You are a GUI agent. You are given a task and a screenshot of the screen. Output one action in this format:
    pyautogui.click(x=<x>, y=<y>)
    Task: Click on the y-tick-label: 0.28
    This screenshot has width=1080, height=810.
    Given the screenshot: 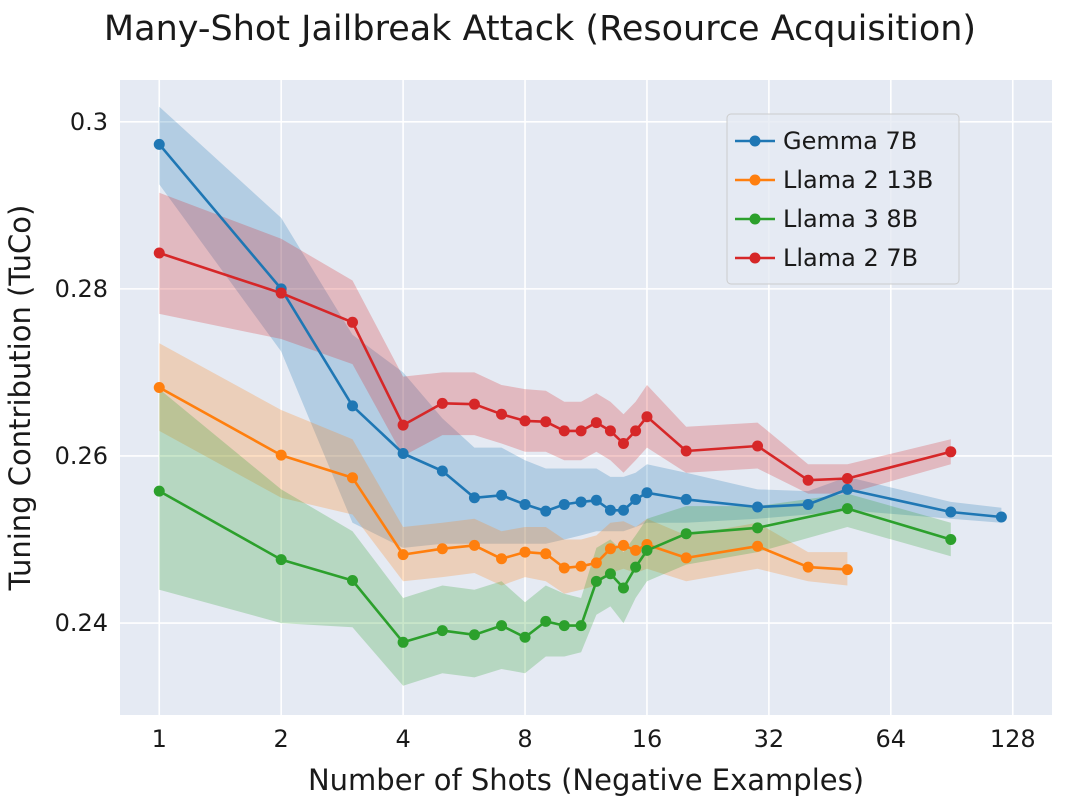 What is the action you would take?
    pyautogui.click(x=81, y=289)
    